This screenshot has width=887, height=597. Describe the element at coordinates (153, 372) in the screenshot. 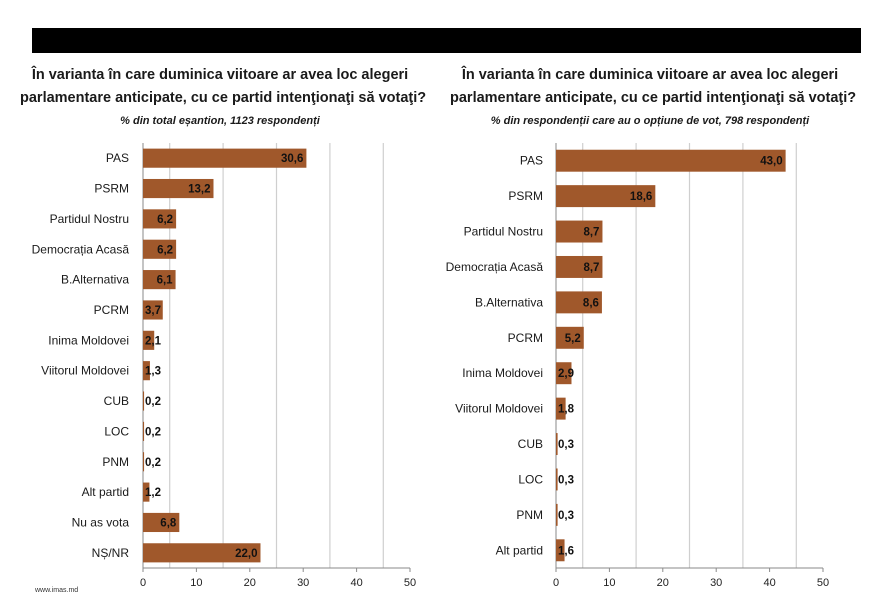

I see `left-chart-value-label: 1,3` at that location.